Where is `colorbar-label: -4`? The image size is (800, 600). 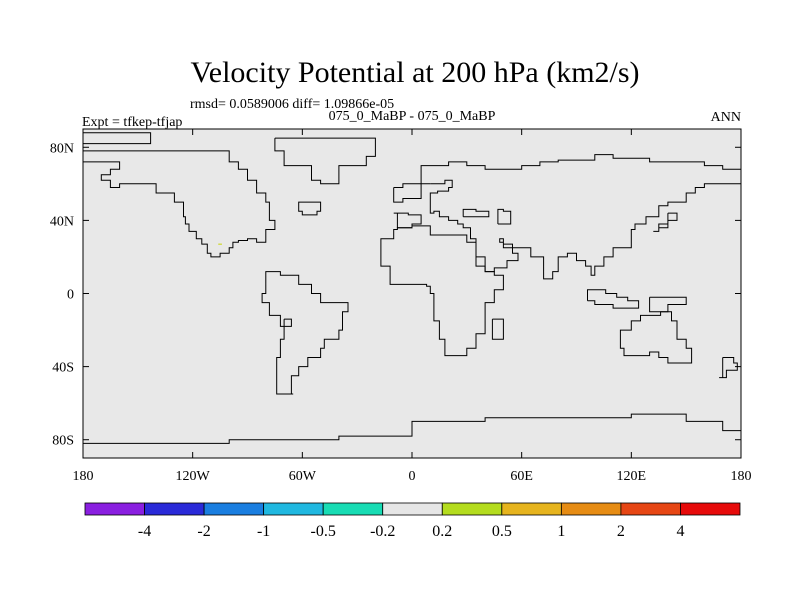
colorbar-label: -4 is located at coordinates (144, 531).